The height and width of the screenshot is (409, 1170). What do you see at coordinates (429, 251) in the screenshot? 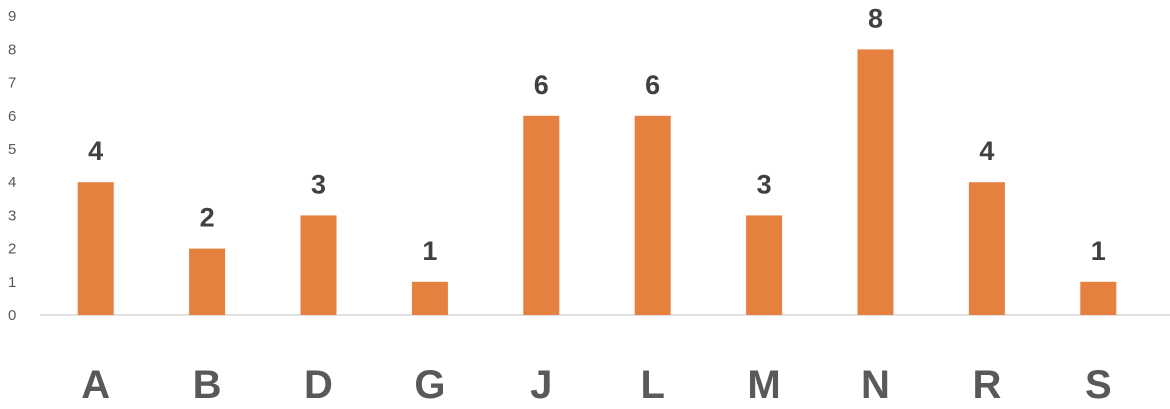
I see `data-label-G: 1` at bounding box center [429, 251].